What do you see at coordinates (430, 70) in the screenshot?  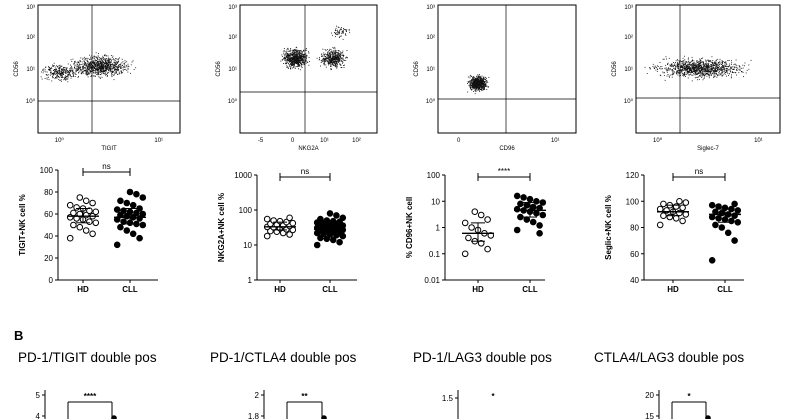 I see `flow-y-tick-label: 10¹` at bounding box center [430, 70].